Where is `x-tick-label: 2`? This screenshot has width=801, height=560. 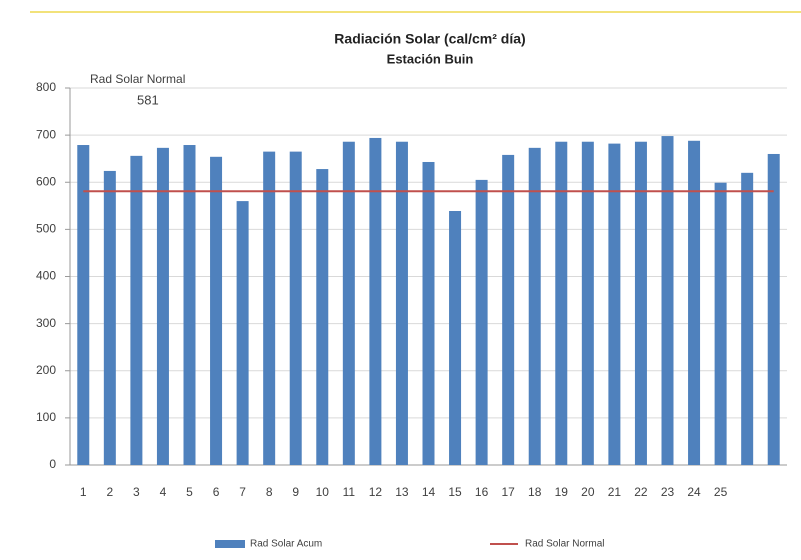 x-tick-label: 2 is located at coordinates (109, 492).